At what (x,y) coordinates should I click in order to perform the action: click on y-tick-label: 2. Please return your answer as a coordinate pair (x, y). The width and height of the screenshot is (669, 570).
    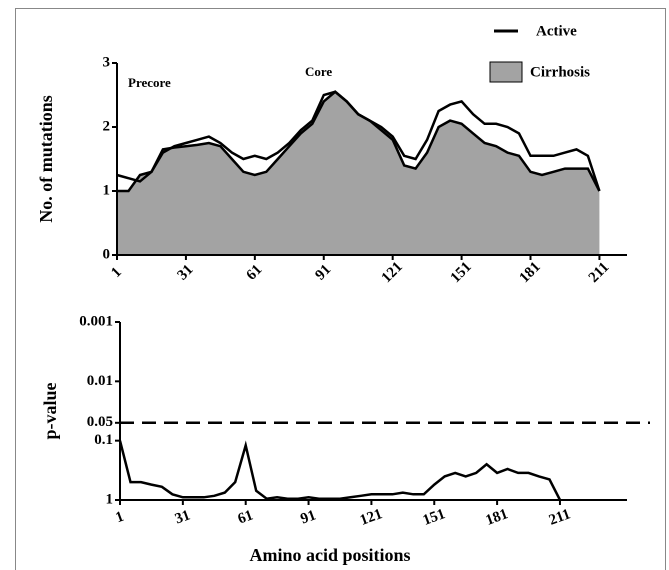
    Looking at the image, I should click on (107, 126).